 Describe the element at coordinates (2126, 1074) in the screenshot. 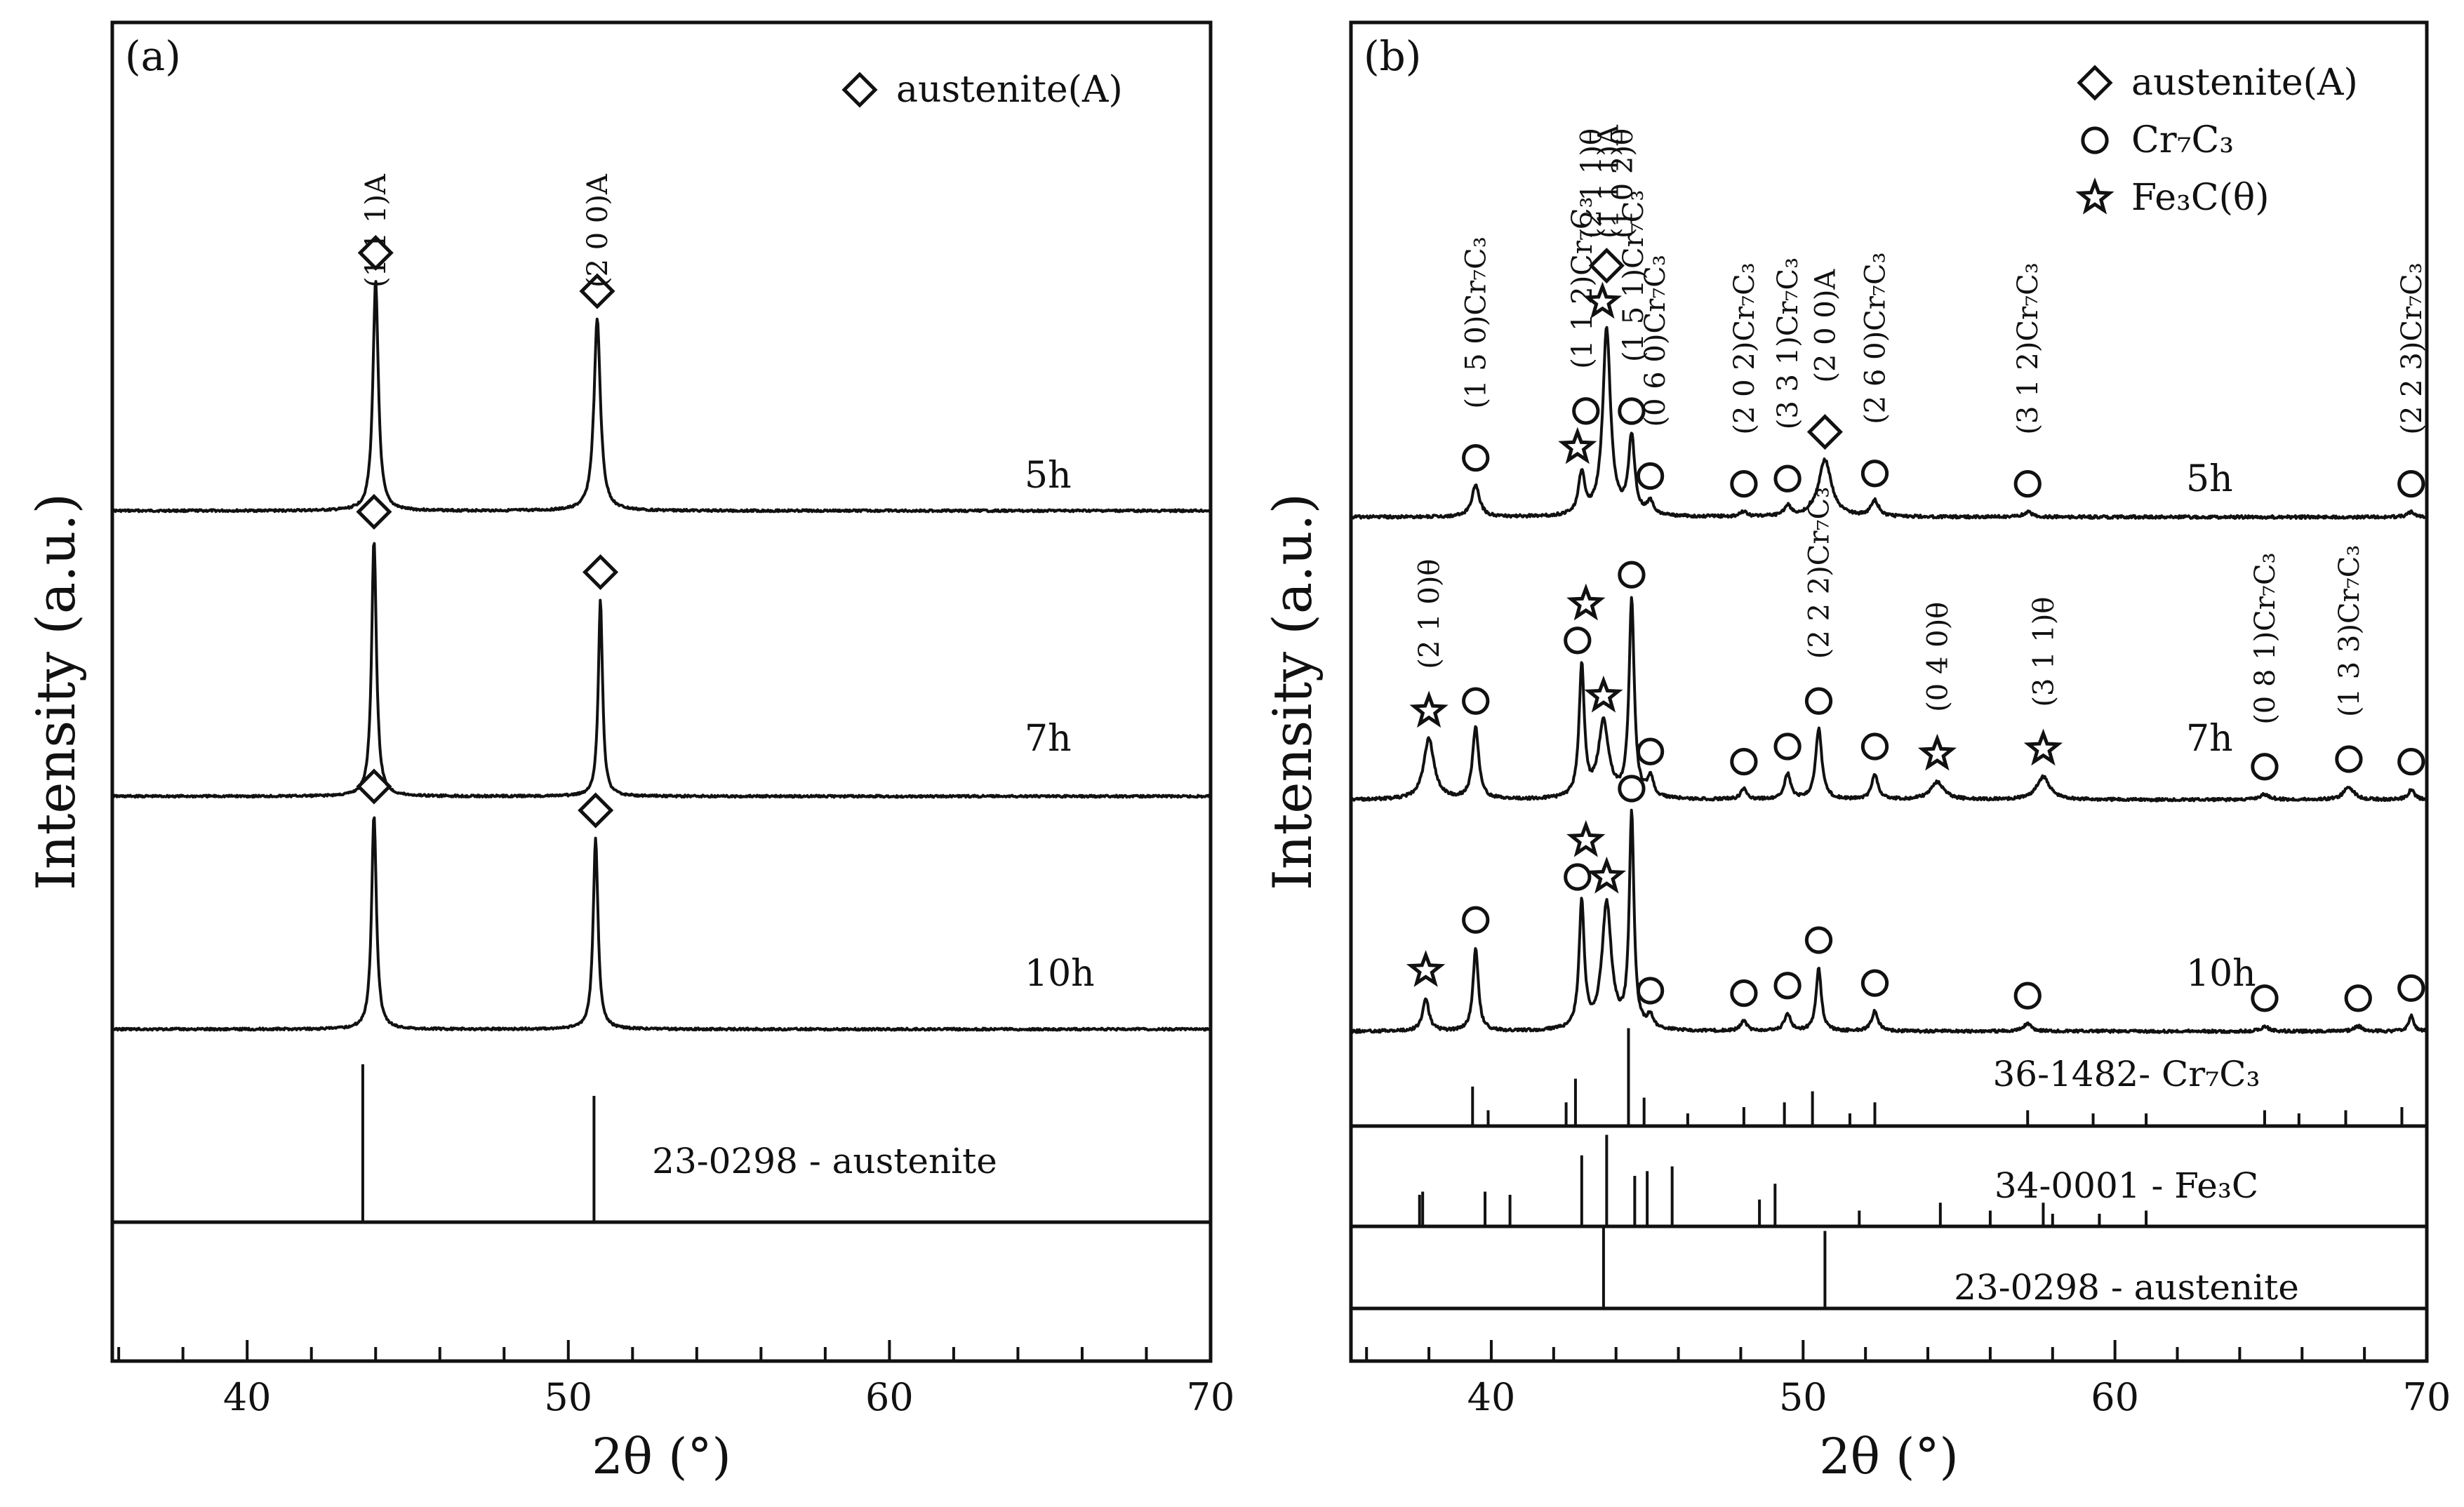

I see `reference-label: 36-1482- Cr₇C₃` at that location.